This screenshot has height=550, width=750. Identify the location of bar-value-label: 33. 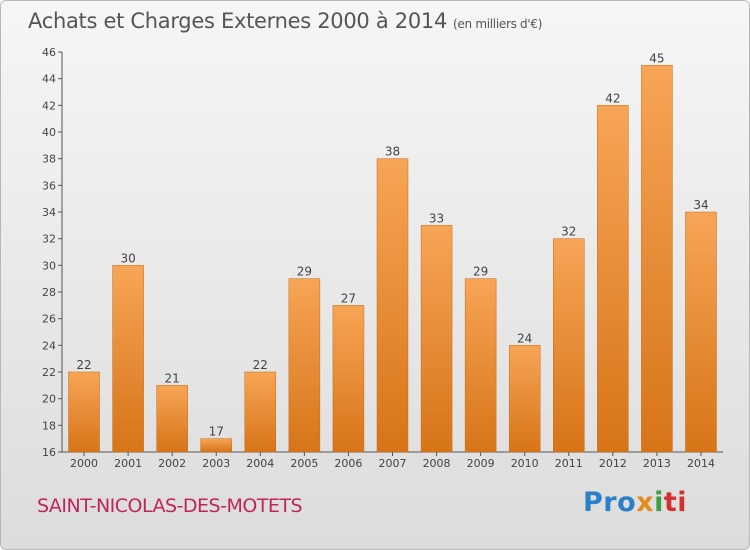
(436, 218).